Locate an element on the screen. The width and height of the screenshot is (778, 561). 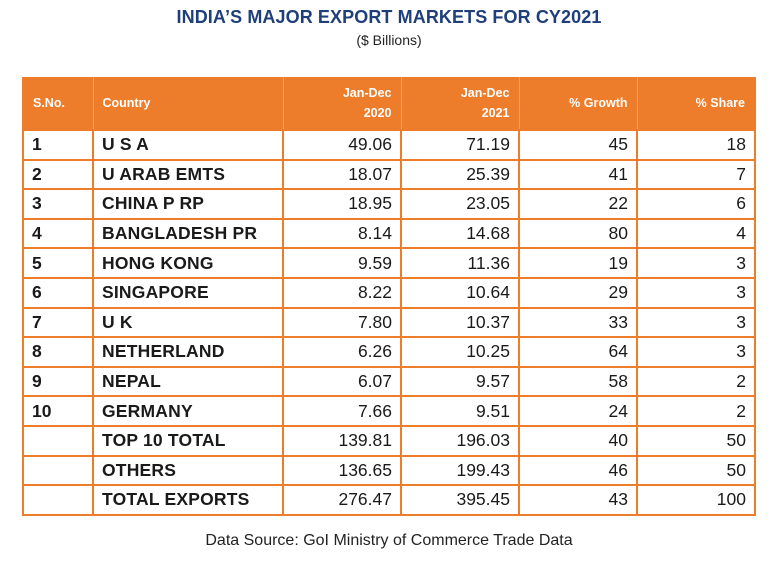
cell-growth: 64 is located at coordinates (578, 352).